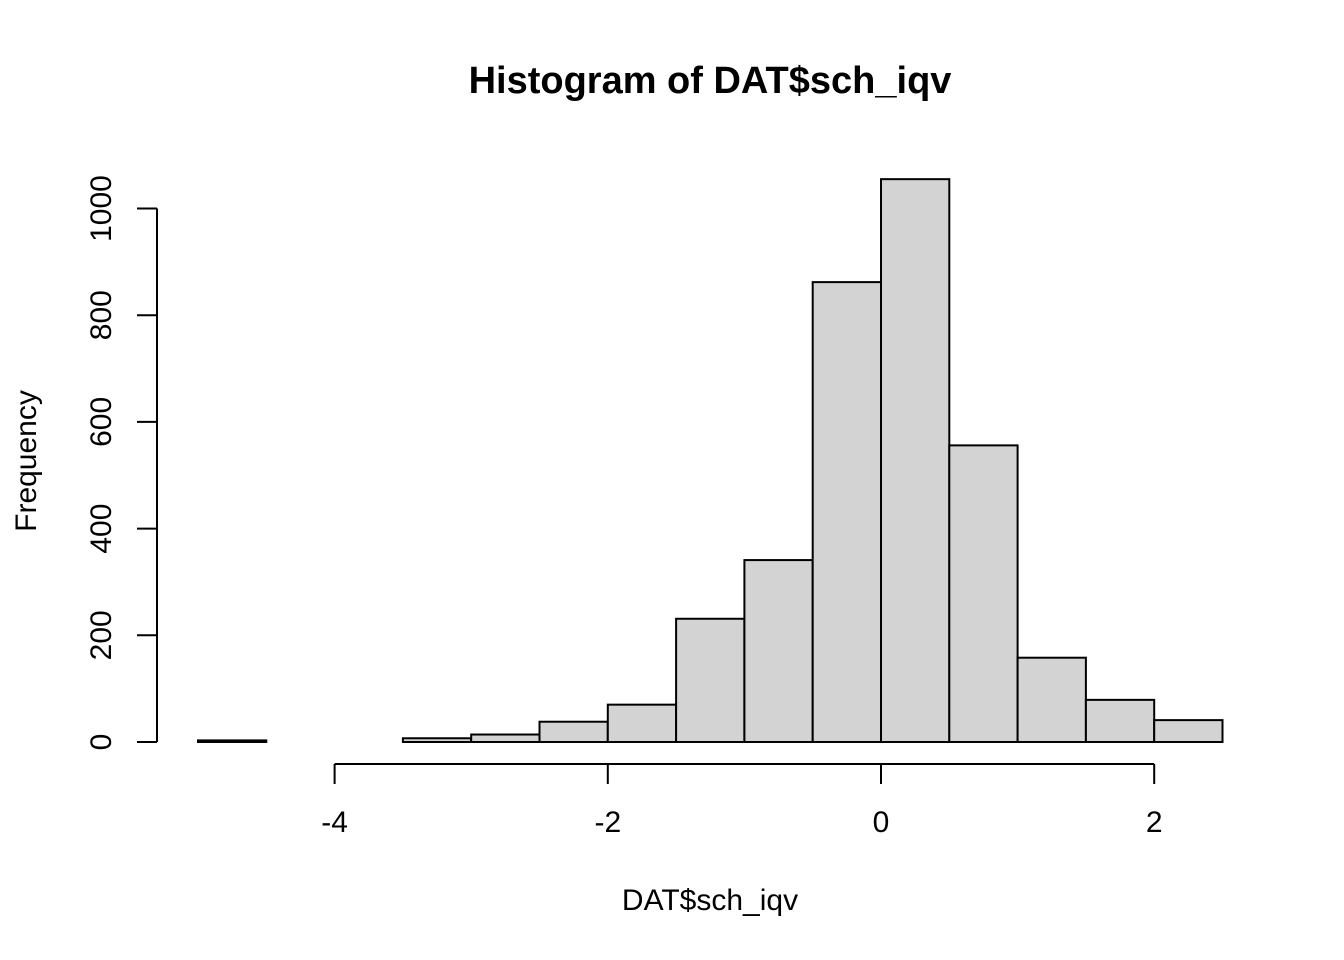 This screenshot has width=1344, height=960. What do you see at coordinates (881, 822) in the screenshot?
I see `x-tick-label: 0` at bounding box center [881, 822].